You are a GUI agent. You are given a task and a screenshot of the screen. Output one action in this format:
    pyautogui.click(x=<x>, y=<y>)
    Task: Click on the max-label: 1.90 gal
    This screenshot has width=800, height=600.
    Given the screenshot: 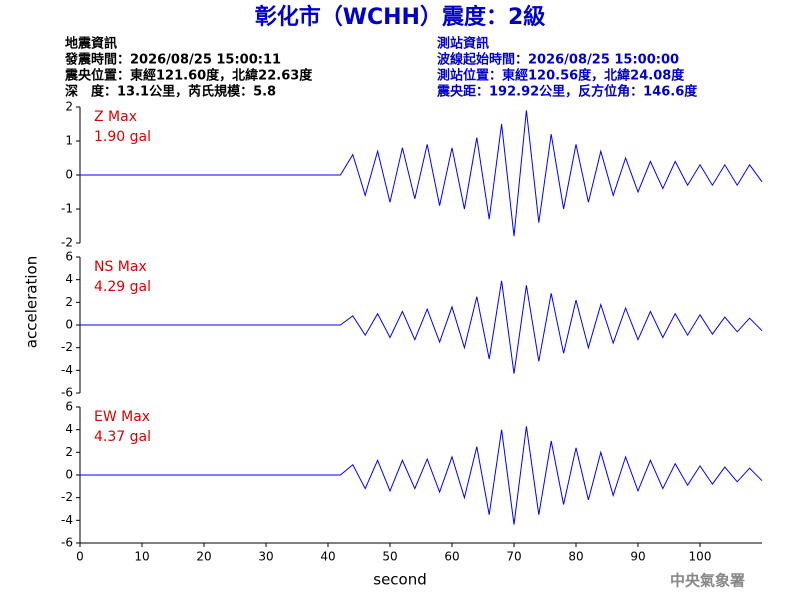 What is the action you would take?
    pyautogui.click(x=122, y=137)
    